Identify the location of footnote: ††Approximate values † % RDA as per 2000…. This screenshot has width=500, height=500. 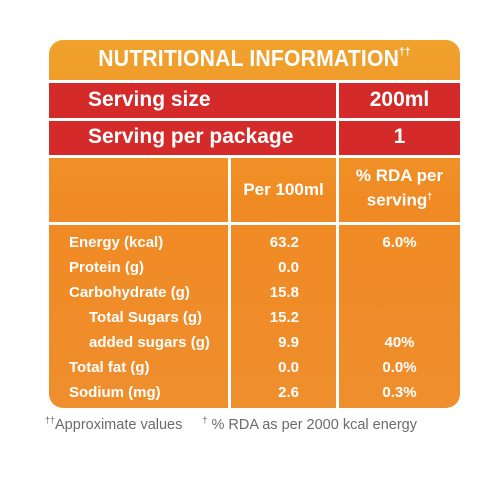
(255, 424).